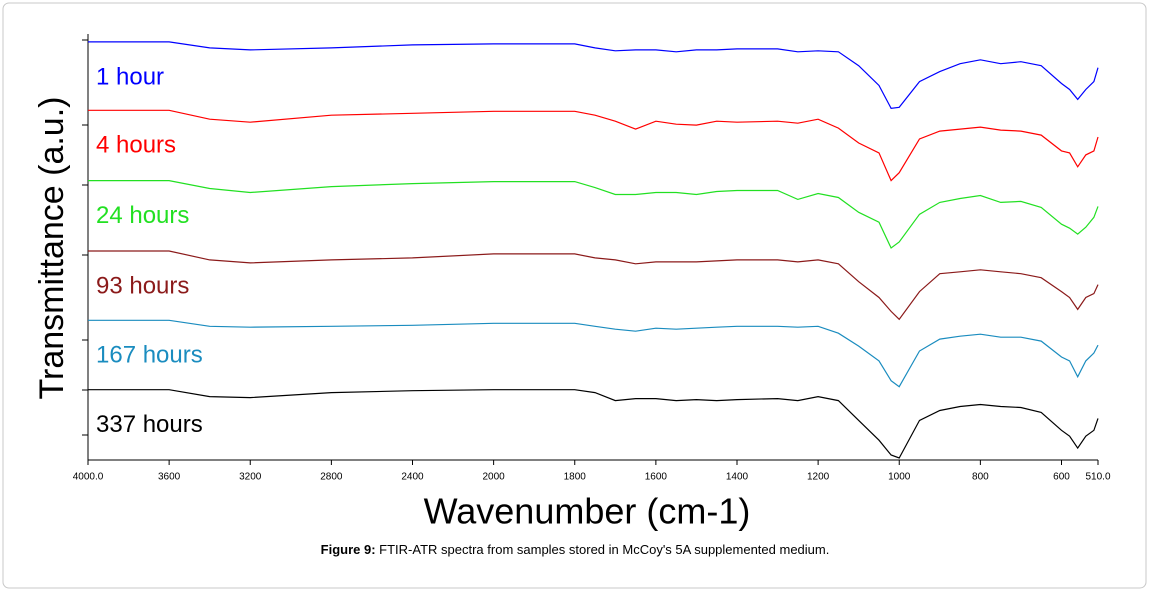 Image resolution: width=1151 pixels, height=600 pixels. What do you see at coordinates (899, 477) in the screenshot?
I see `x-tick-label: 1000` at bounding box center [899, 477].